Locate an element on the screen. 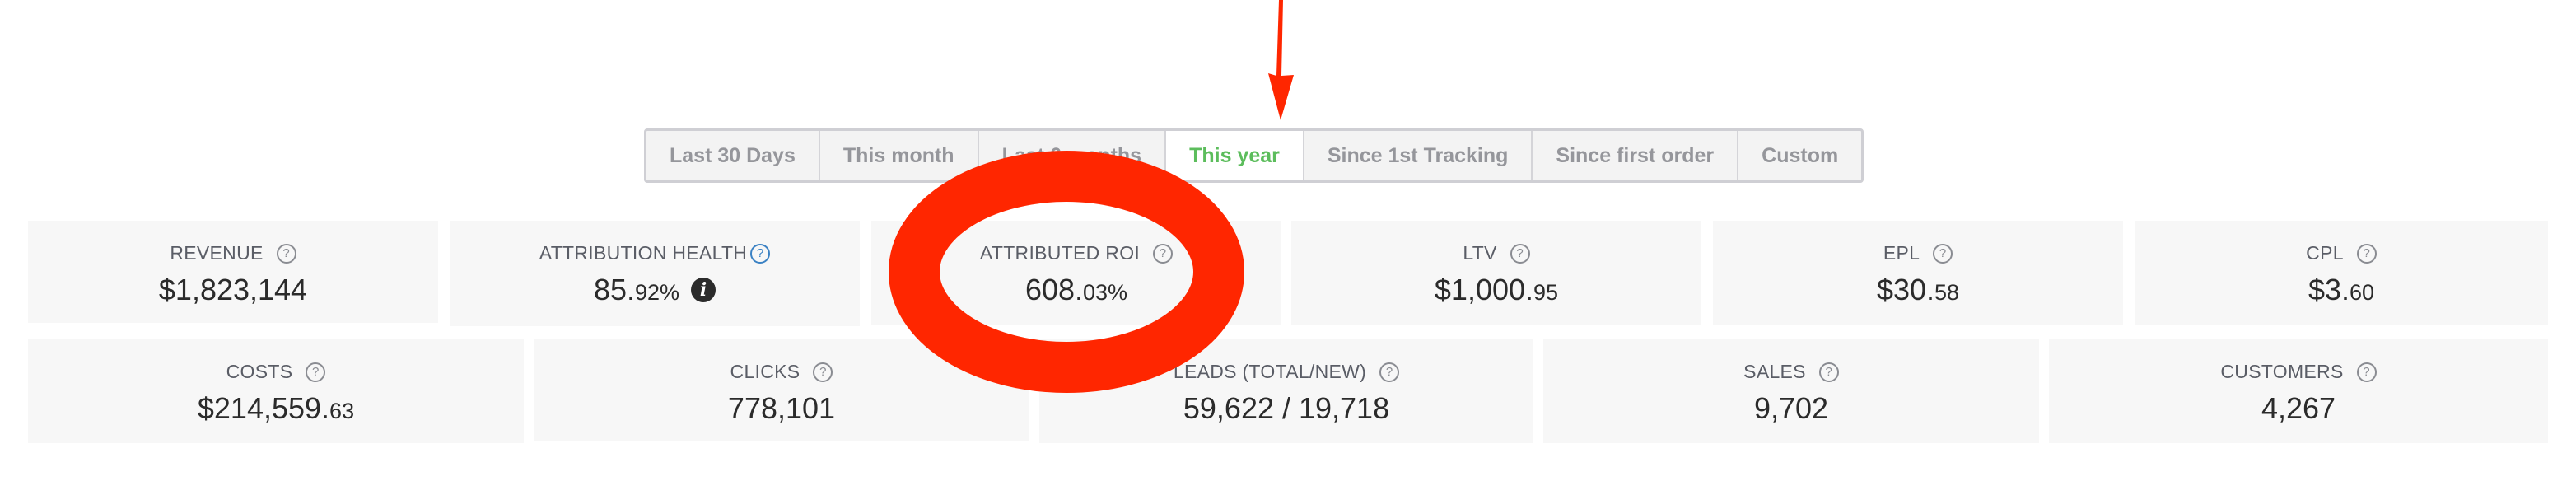  metric-leads: LEADS (TOTAL/NEW)? 59,622 / 19,718 is located at coordinates (1286, 391).